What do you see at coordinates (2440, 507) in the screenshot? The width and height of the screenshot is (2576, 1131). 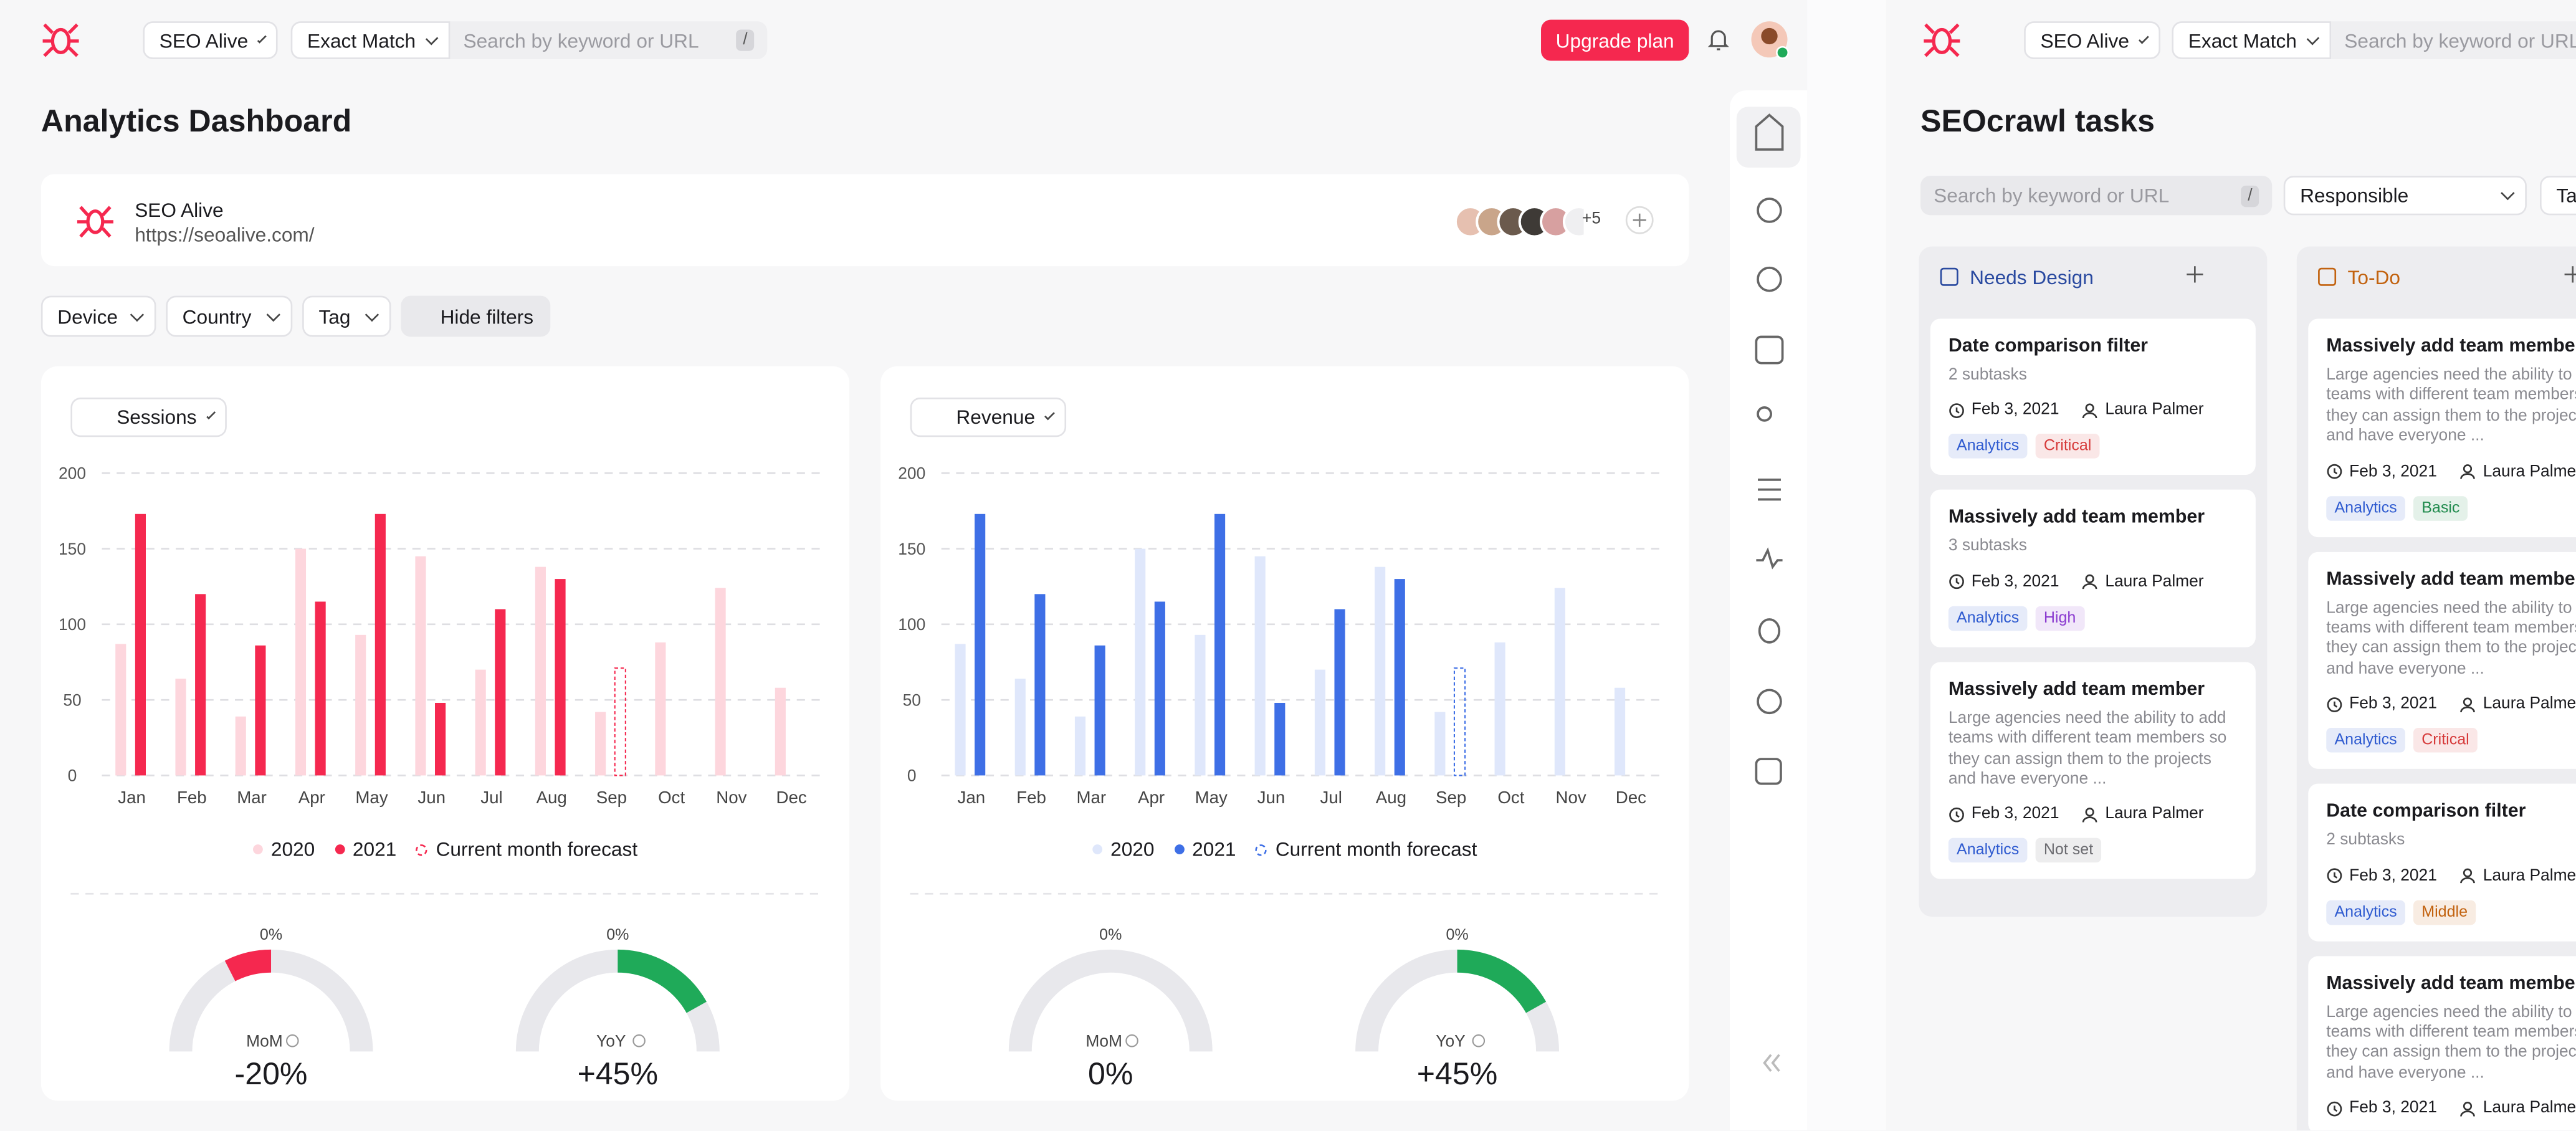 I see `tag: Basic` at bounding box center [2440, 507].